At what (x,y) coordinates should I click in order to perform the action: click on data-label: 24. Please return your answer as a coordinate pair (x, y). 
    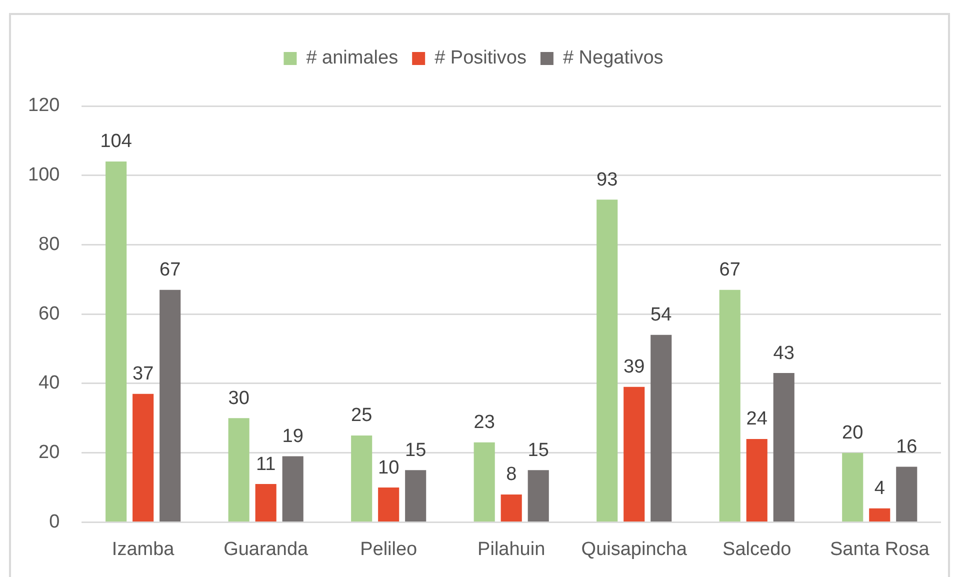
    Looking at the image, I should click on (757, 419).